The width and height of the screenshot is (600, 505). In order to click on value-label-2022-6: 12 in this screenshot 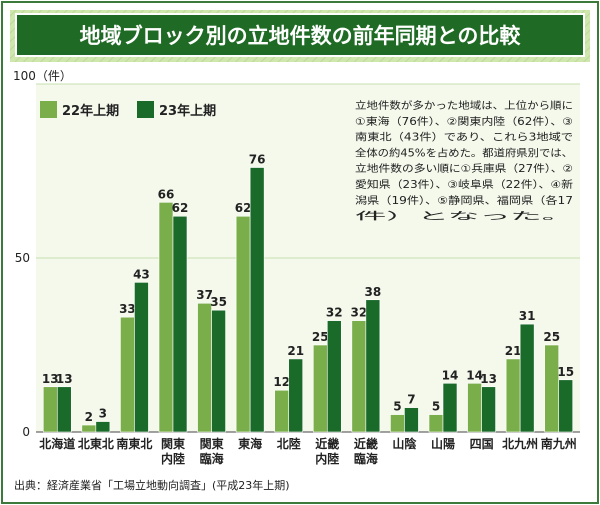, I will do `click(281, 382)`.